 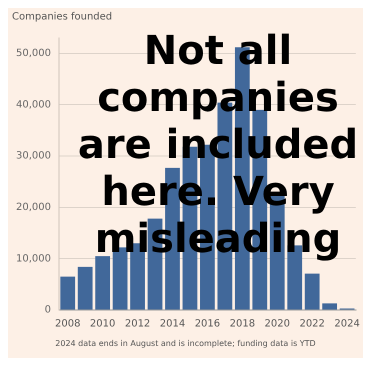 What do you see at coordinates (312, 324) in the screenshot?
I see `x-tick-label: 2022` at bounding box center [312, 324].